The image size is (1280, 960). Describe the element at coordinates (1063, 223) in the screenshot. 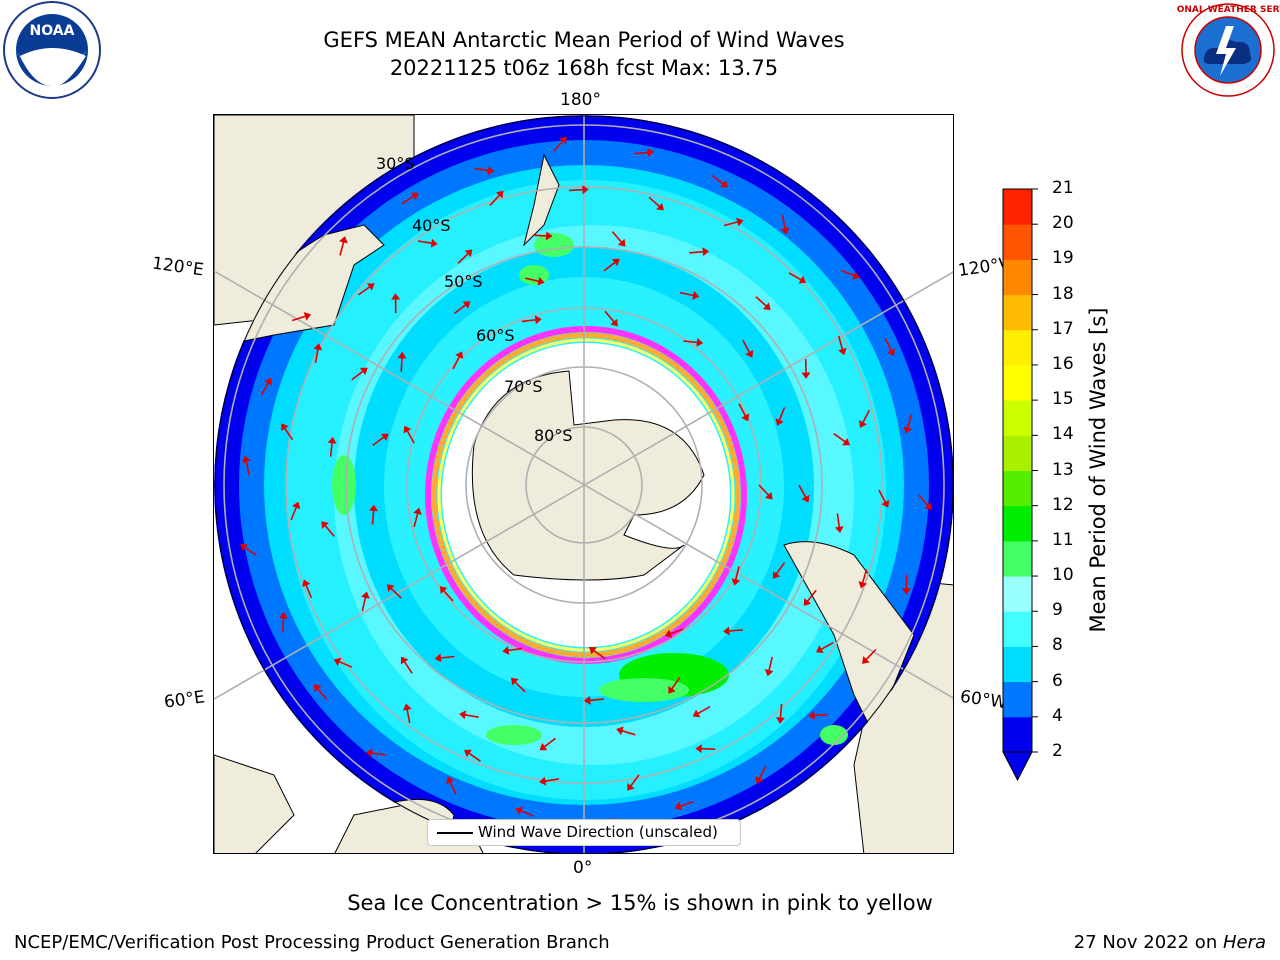

I see `colorbar-tick-label: 20` at that location.